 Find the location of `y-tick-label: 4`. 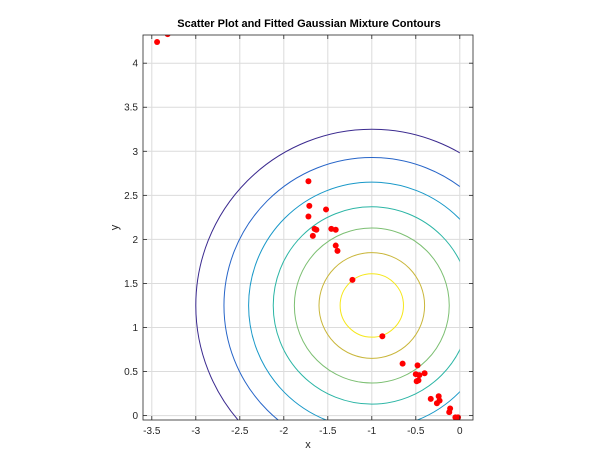

y-tick-label: 4 is located at coordinates (135, 64).